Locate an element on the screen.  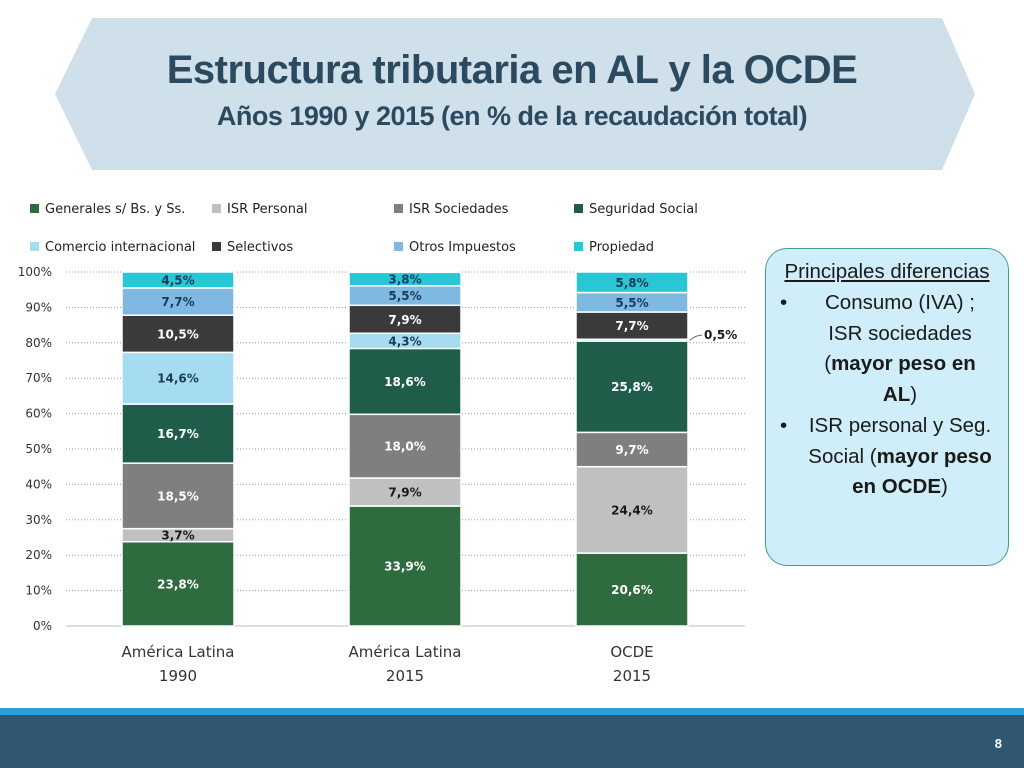
note-bullet-text: Consumo (IVA) ; ISR sociedades ( is located at coordinates (899, 333).